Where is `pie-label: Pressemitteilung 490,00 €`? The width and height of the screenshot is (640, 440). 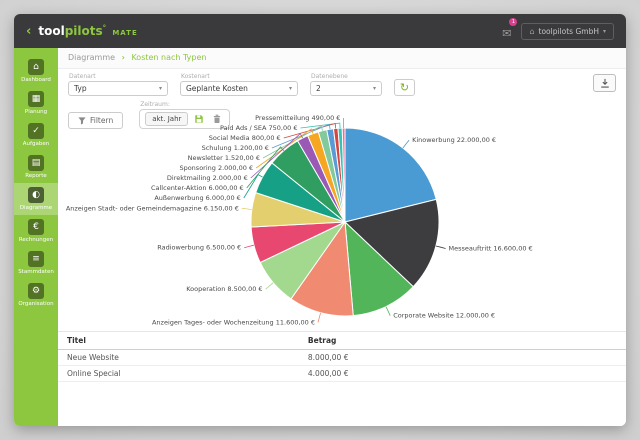
pie-label: Pressemitteilung 490,00 € is located at coordinates (297, 118).